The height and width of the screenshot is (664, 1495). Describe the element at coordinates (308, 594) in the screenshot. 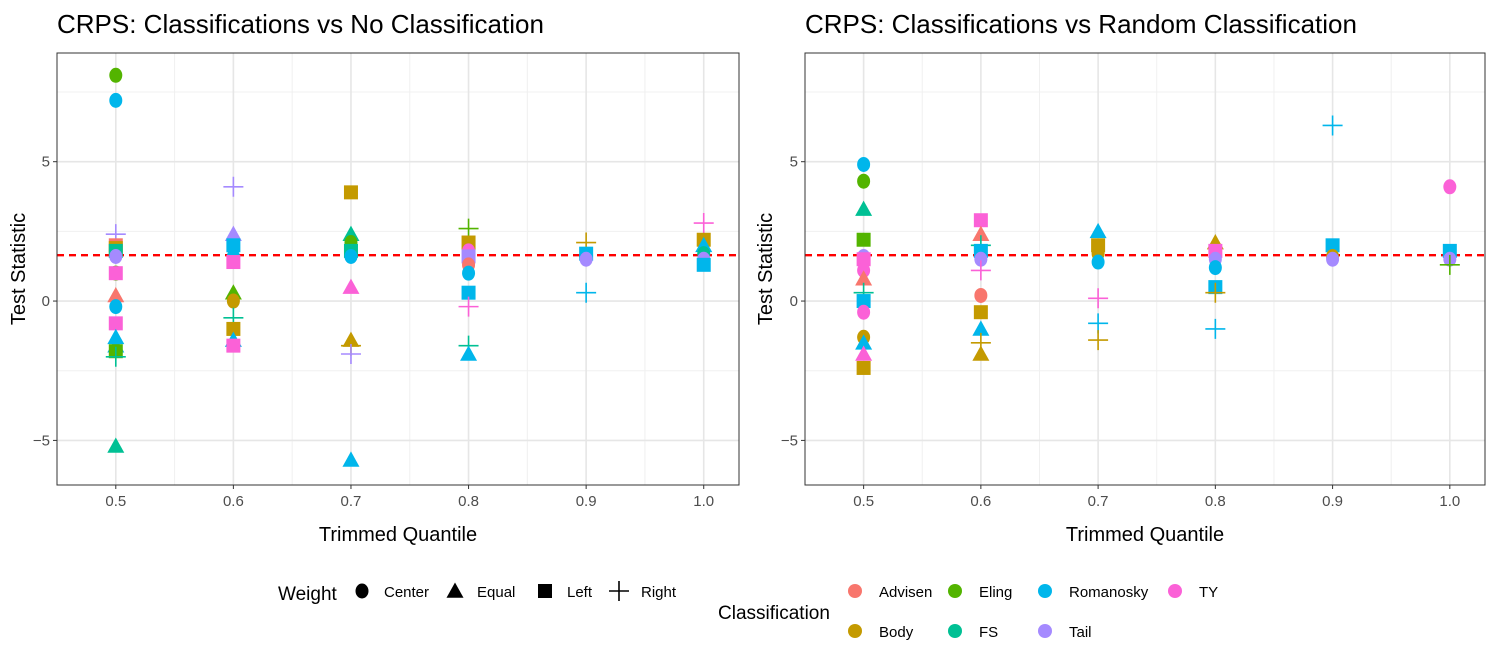

I see `weight-legend-title: Weight` at that location.